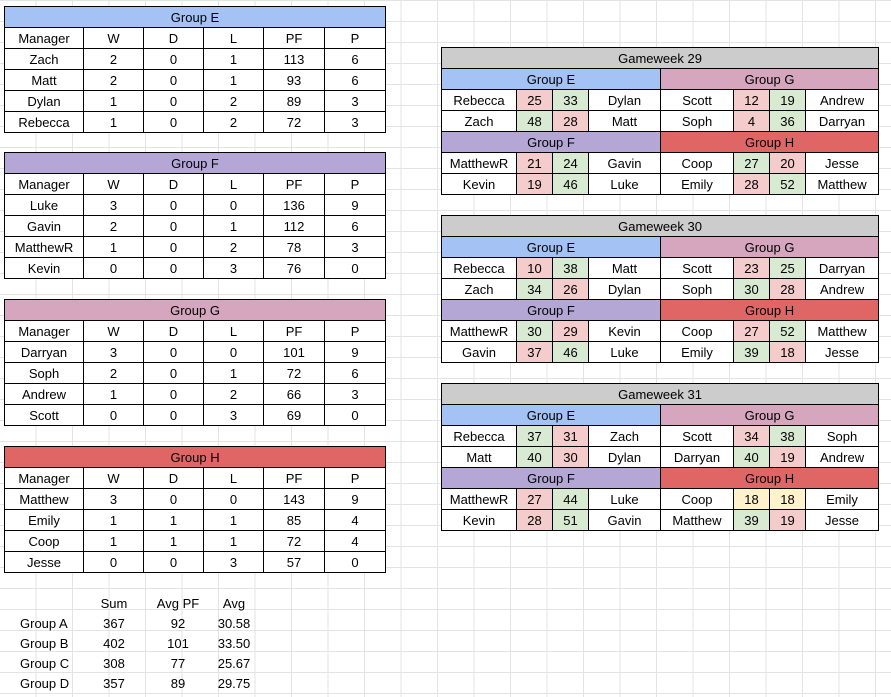  I want to click on away-manager: Emily, so click(842, 499).